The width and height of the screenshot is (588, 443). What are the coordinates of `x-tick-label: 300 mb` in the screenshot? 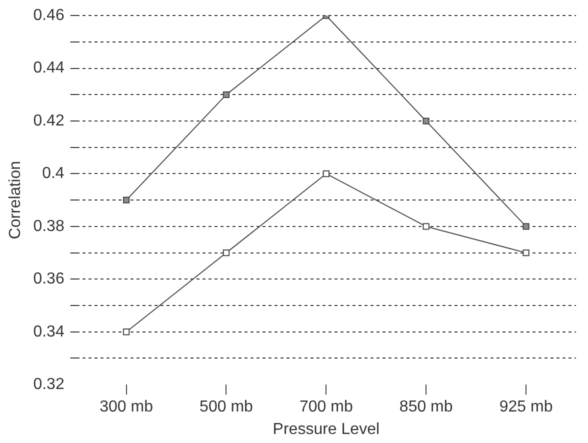 It's located at (127, 407).